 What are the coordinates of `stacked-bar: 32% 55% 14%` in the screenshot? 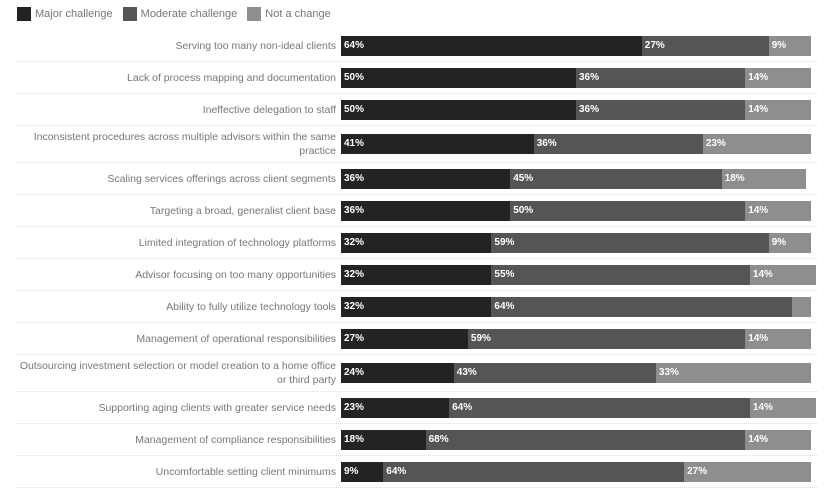 It's located at (578, 274).